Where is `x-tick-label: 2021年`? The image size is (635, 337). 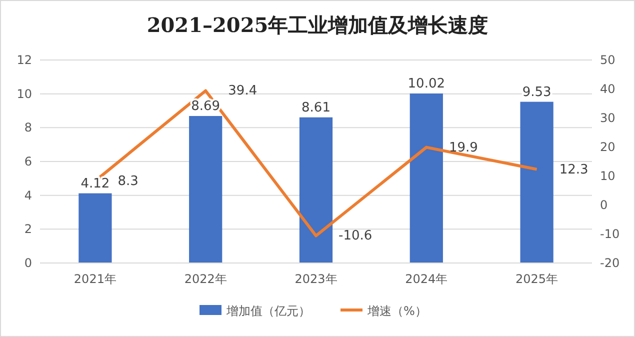 x-tick-label: 2021年 is located at coordinates (95, 279).